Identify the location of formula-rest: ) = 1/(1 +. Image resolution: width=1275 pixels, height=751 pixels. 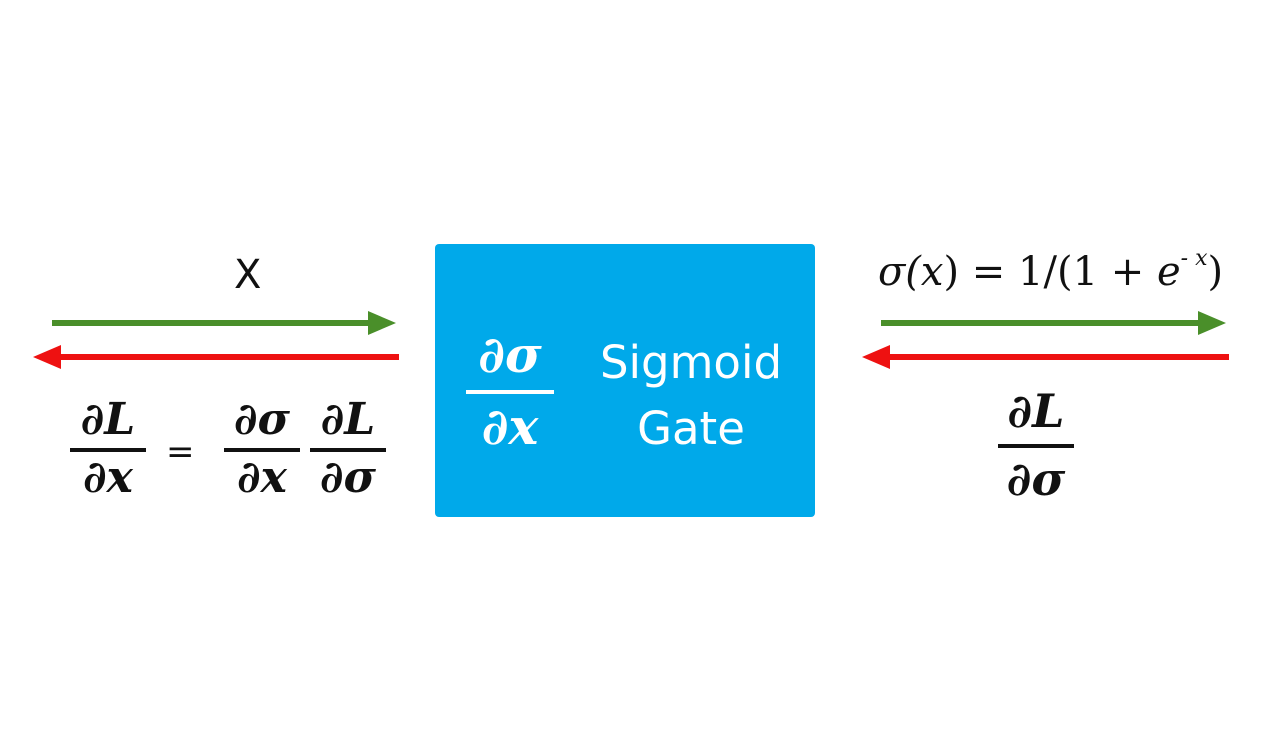
(1050, 272).